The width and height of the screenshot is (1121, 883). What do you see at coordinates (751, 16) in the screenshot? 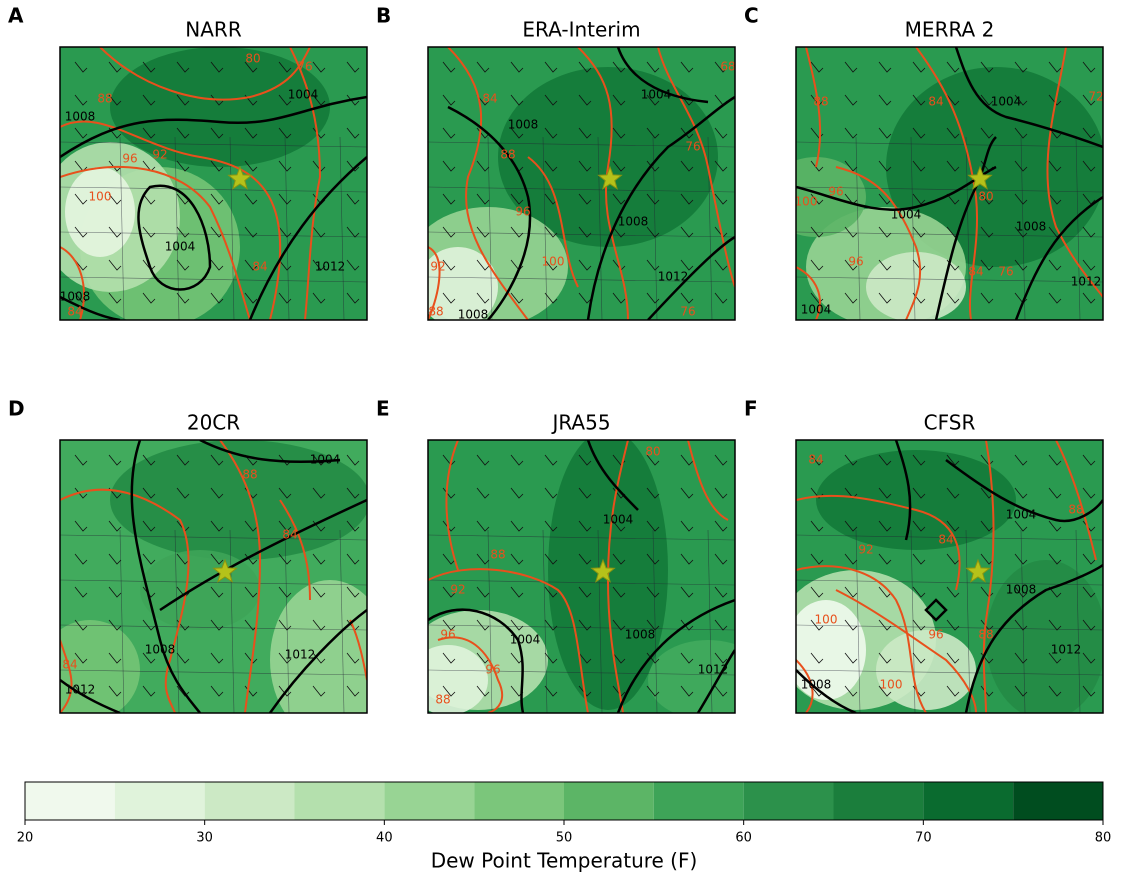
I see `panel-letter: C` at bounding box center [751, 16].